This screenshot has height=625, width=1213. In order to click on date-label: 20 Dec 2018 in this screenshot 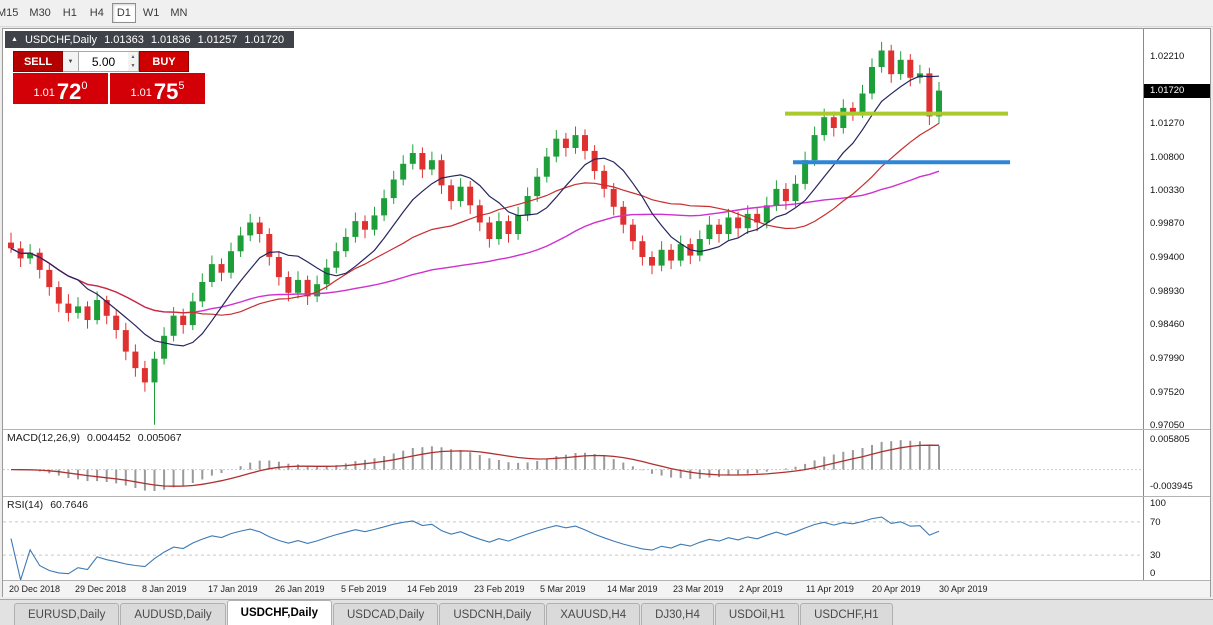, I will do `click(35, 589)`.